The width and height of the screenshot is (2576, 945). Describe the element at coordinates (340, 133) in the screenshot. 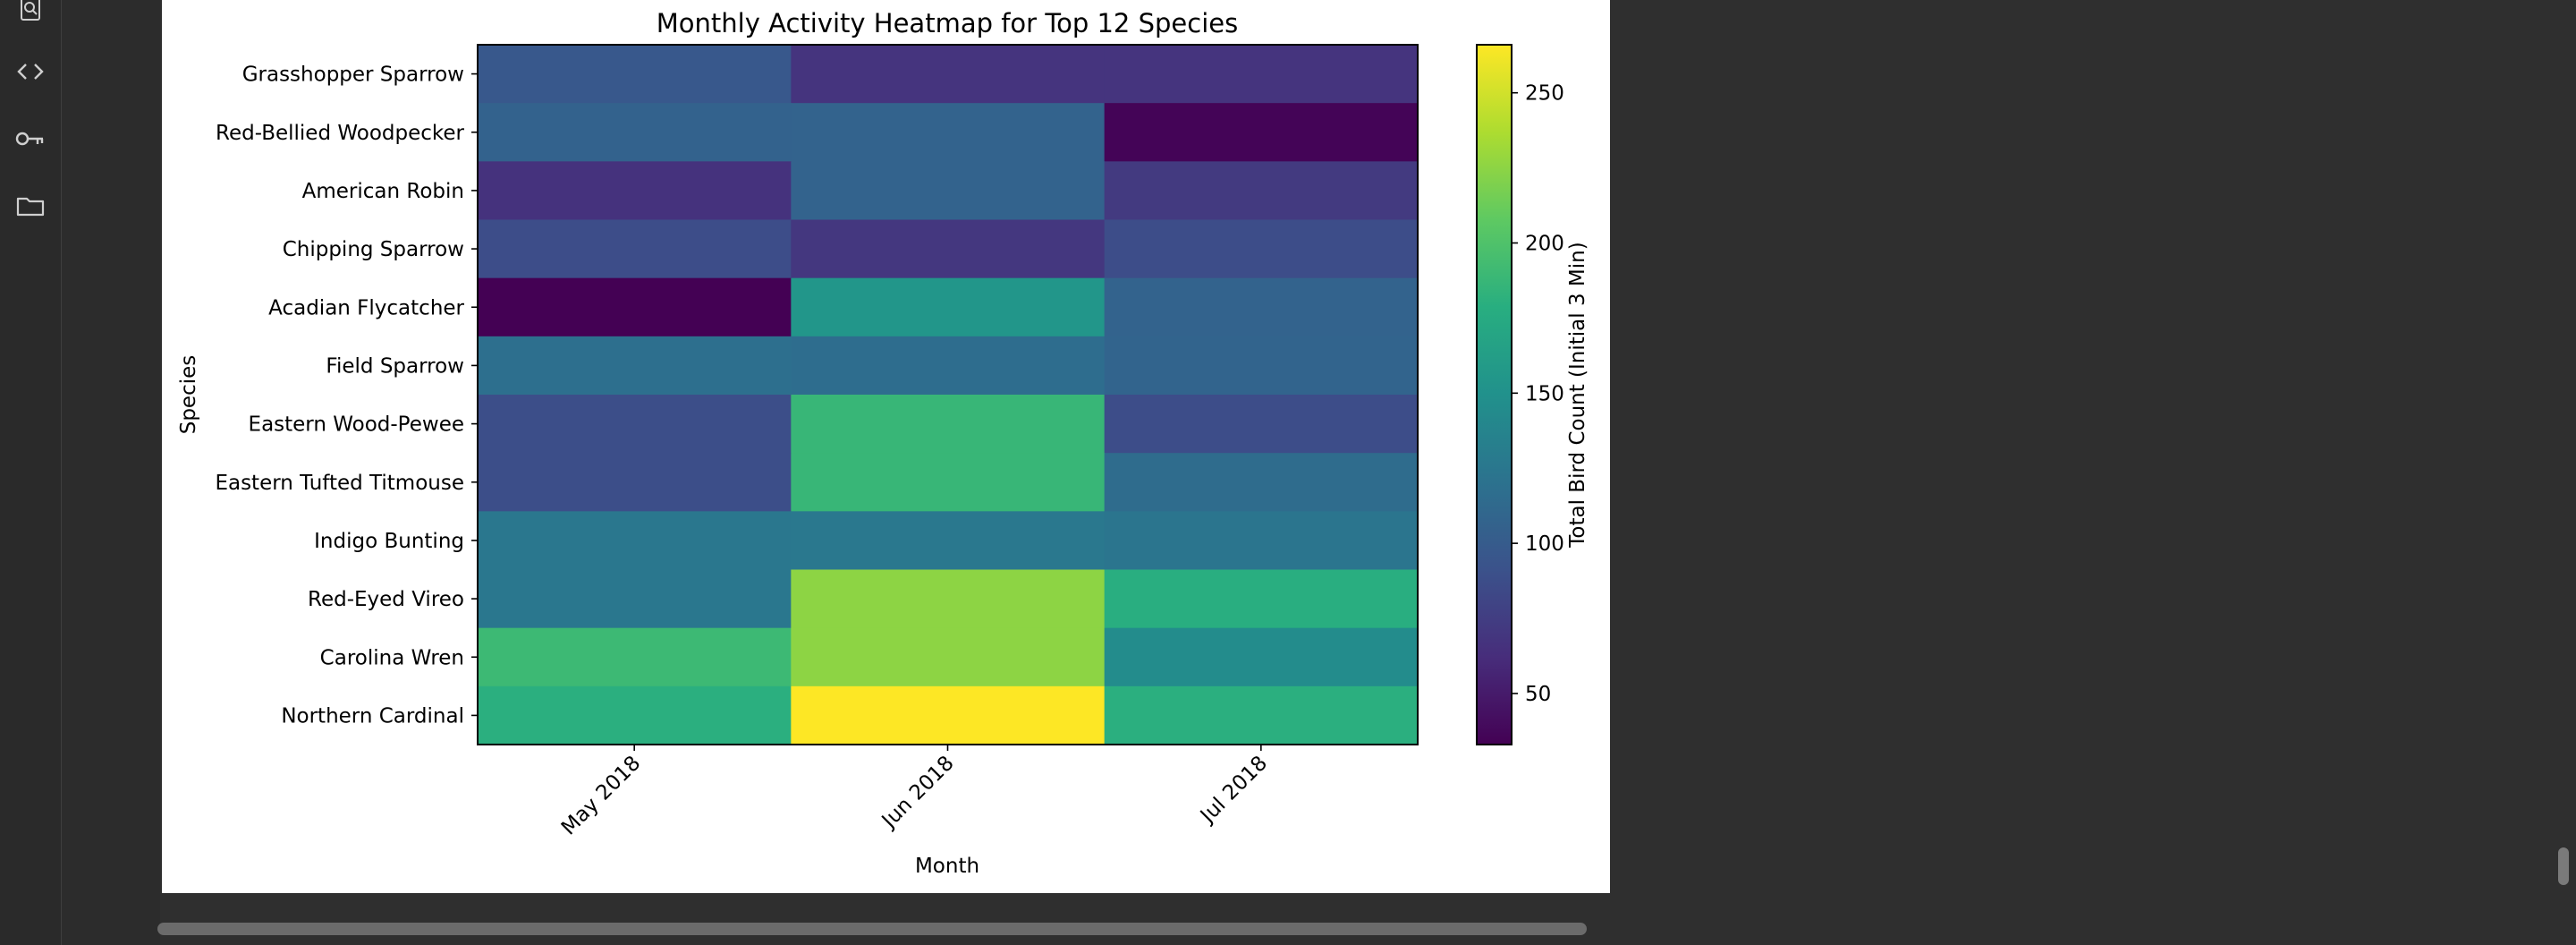

I see `y-tick-label: Red-Bellied Woodpecker` at that location.